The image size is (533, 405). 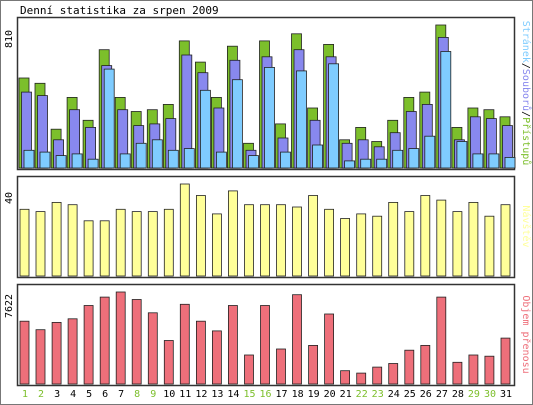 What do you see at coordinates (57, 394) in the screenshot?
I see `x-tick-label: 3` at bounding box center [57, 394].